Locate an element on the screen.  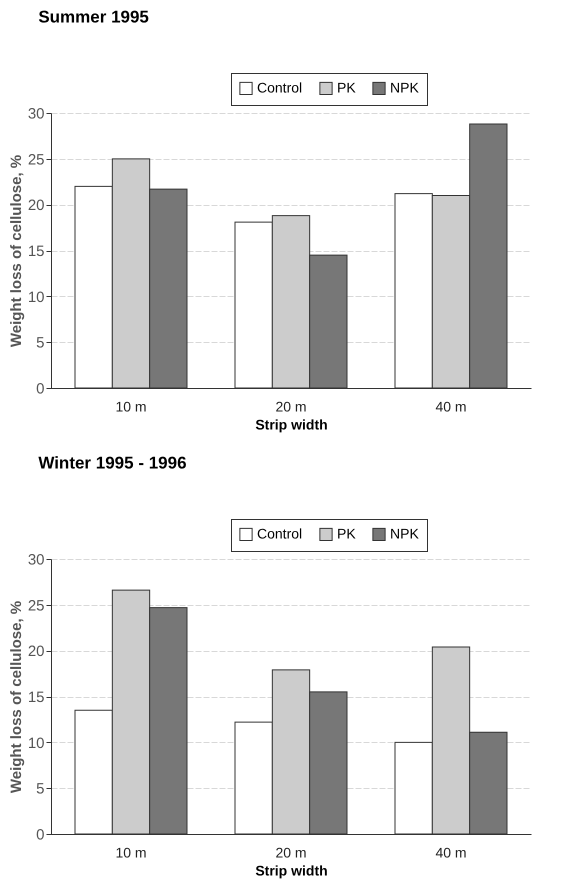
chart-title: Summer 1995 is located at coordinates (93, 17).